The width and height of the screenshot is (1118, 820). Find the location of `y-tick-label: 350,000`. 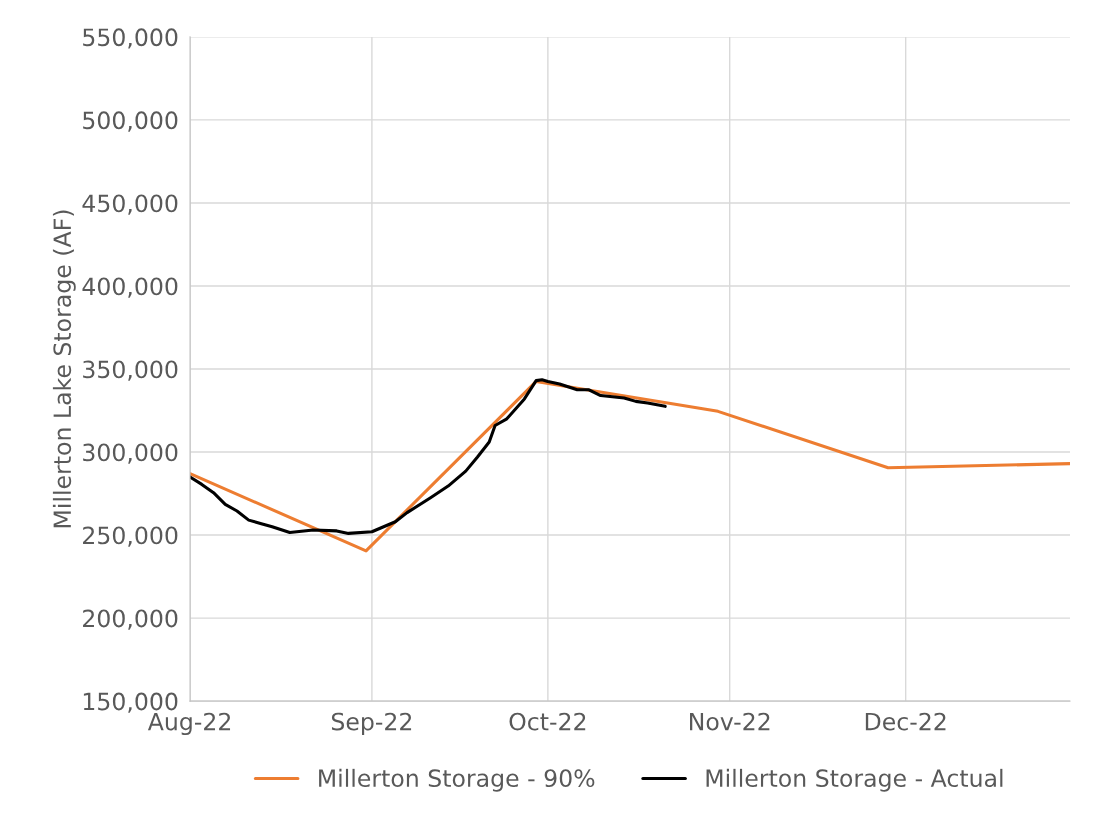

y-tick-label: 350,000 is located at coordinates (130, 370).